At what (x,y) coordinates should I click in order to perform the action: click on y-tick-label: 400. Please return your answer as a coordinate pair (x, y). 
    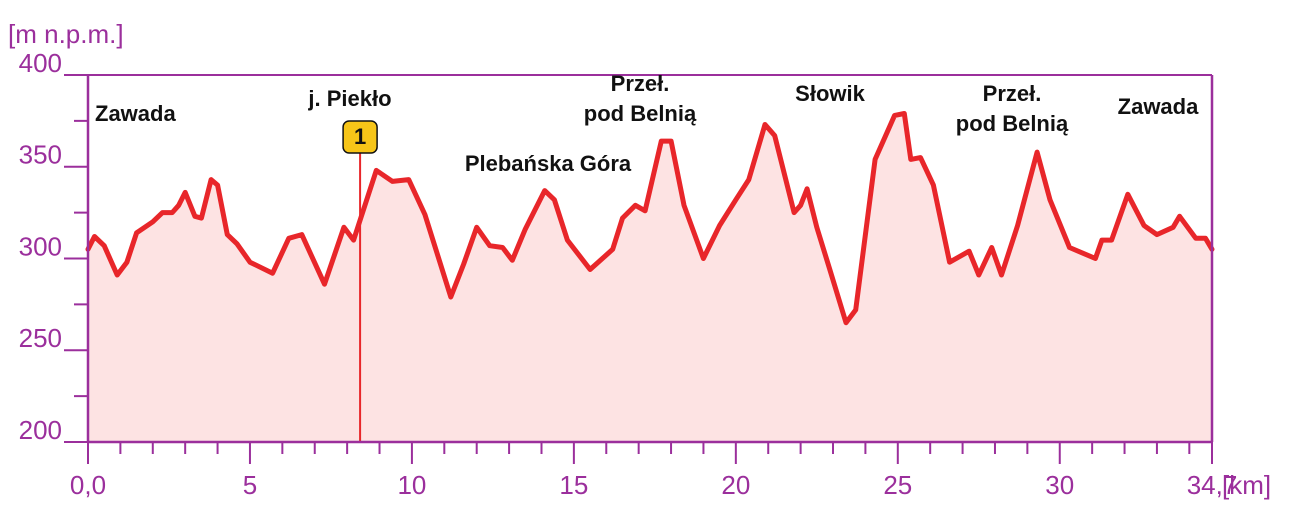
    Looking at the image, I should click on (40, 63).